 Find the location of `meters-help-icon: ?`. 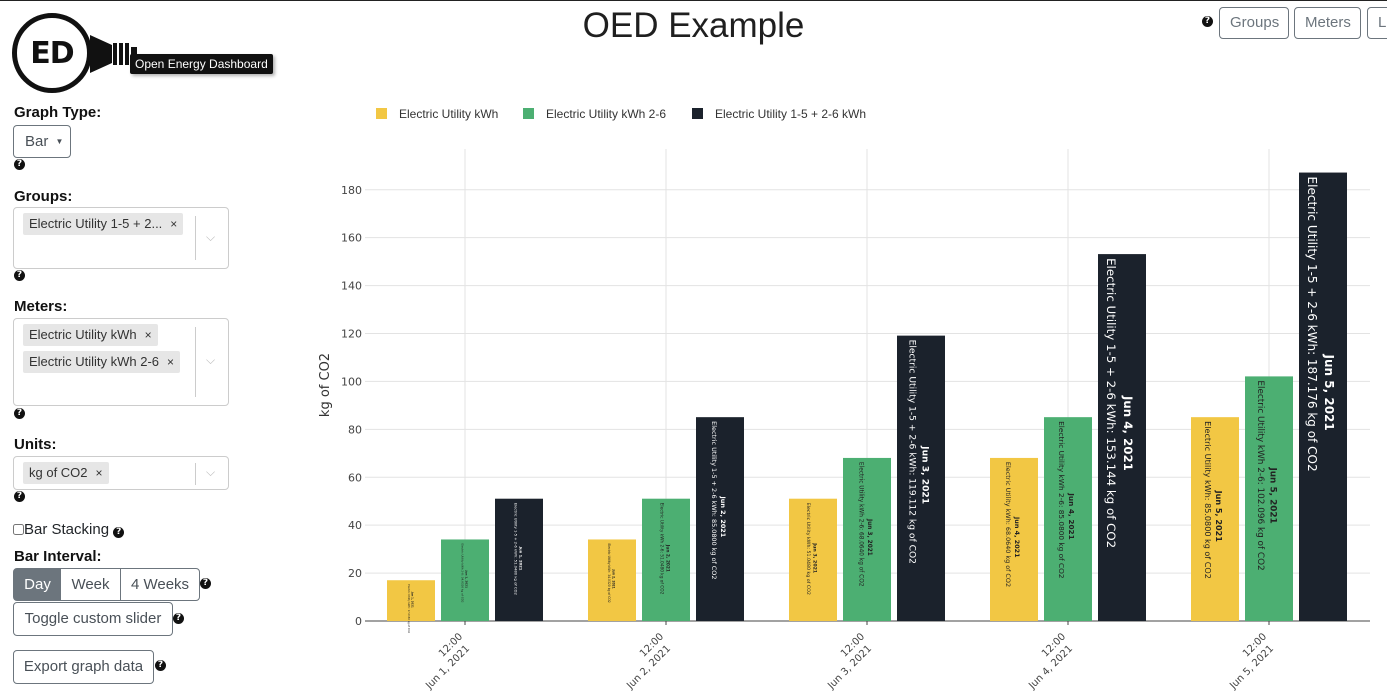

meters-help-icon: ? is located at coordinates (19, 413).